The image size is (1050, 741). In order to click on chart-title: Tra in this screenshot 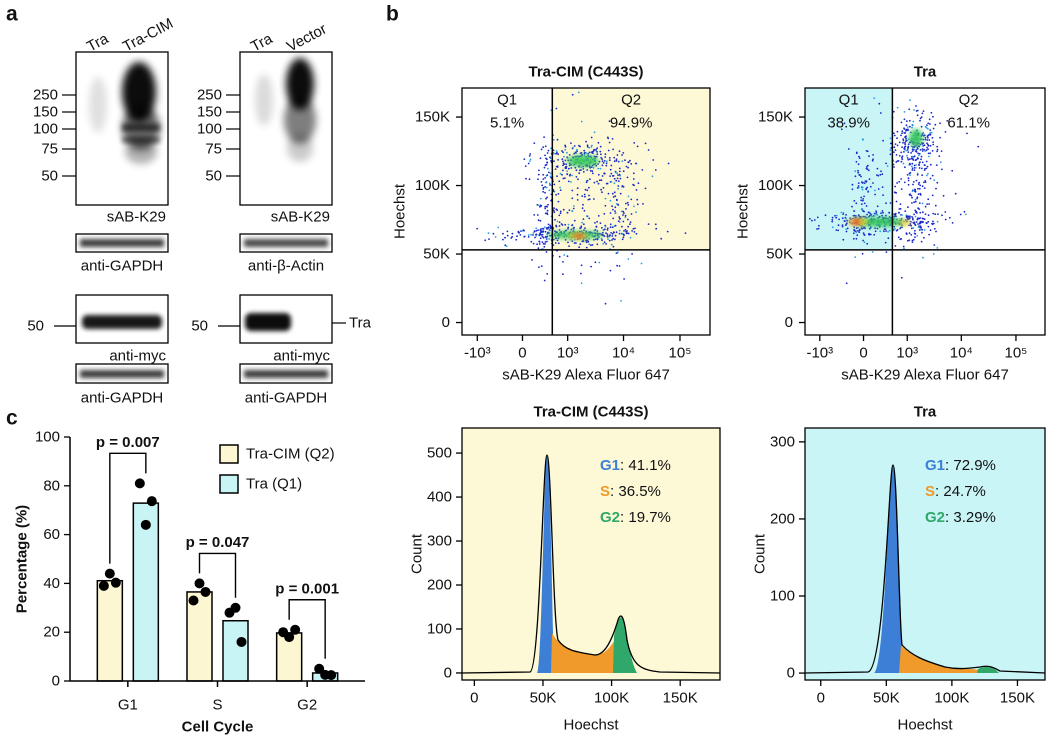, I will do `click(925, 72)`.